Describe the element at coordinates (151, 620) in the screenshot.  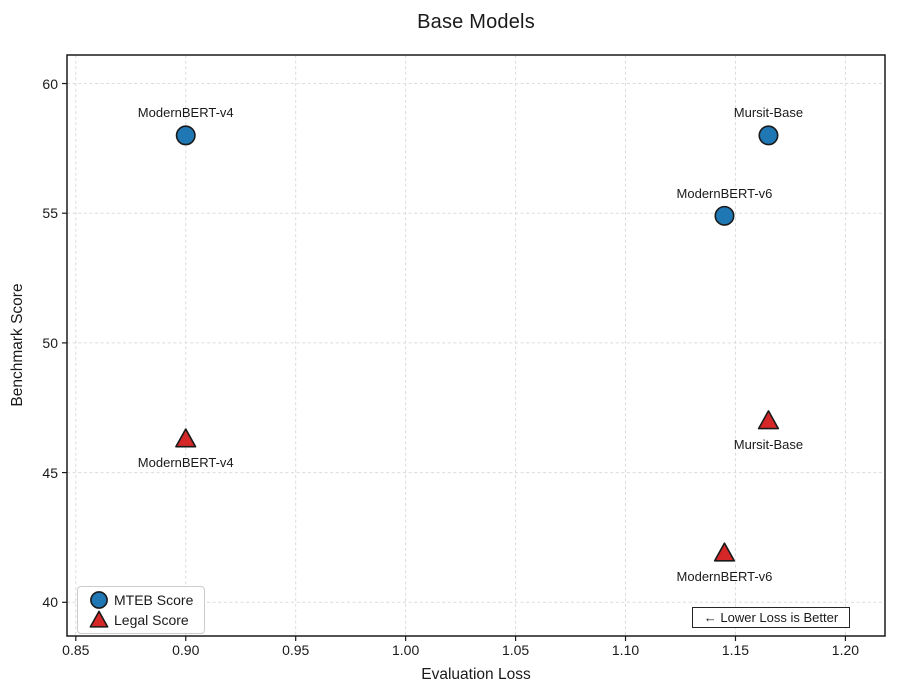
I see `legend-label: Legal Score` at that location.